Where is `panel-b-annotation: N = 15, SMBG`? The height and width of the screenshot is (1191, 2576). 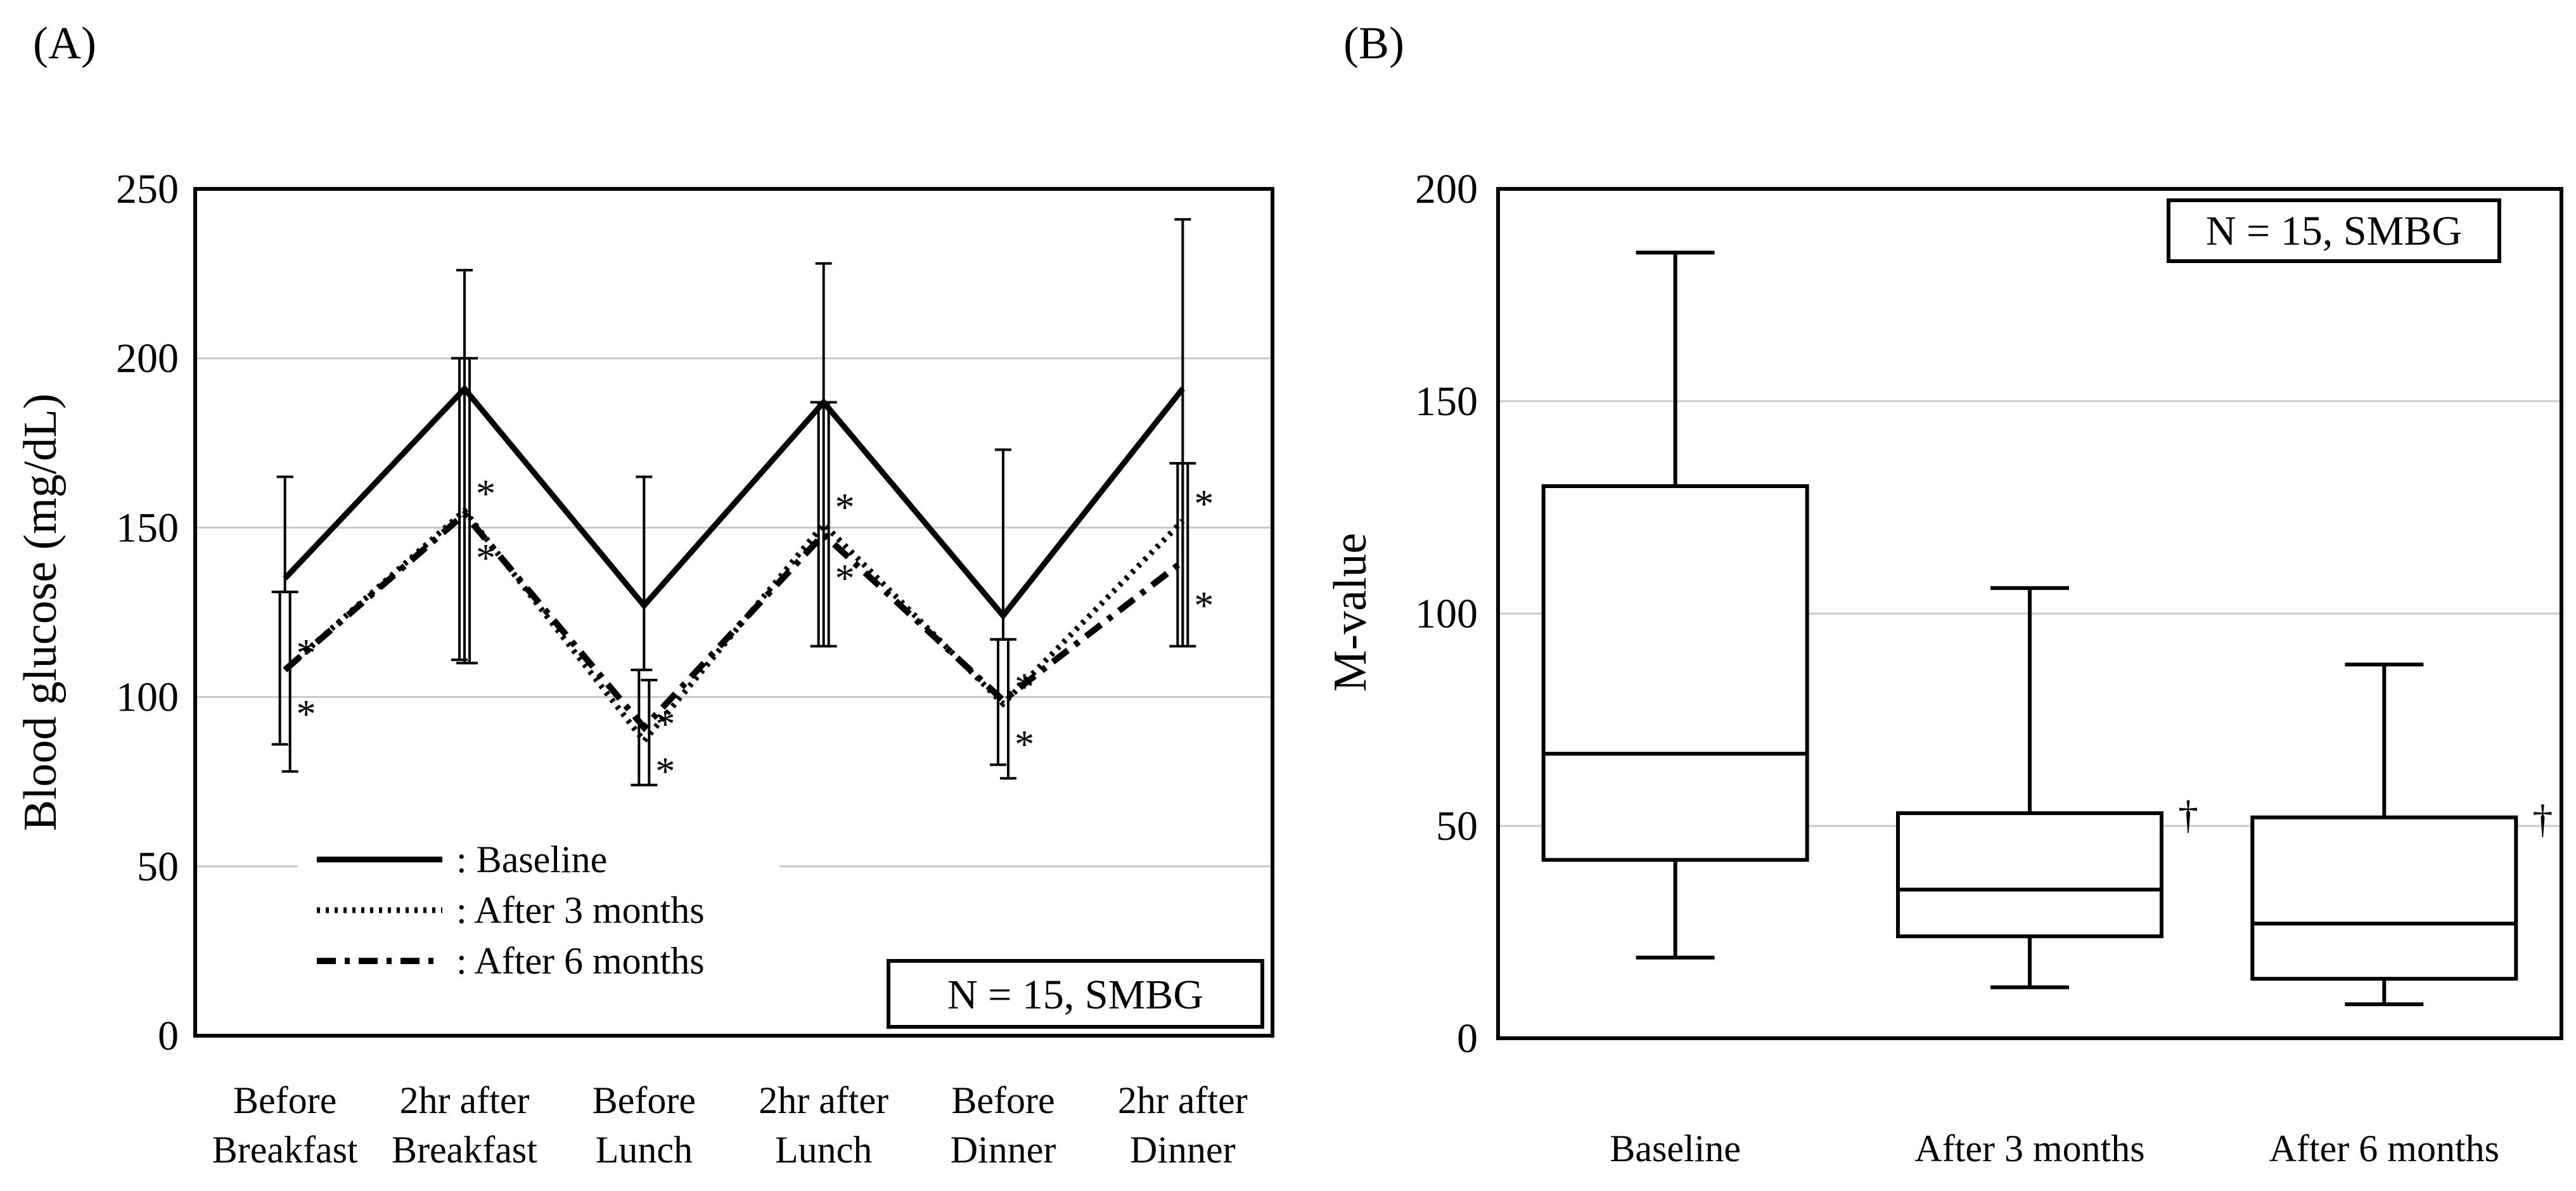
panel-b-annotation: N = 15, SMBG is located at coordinates (2334, 231).